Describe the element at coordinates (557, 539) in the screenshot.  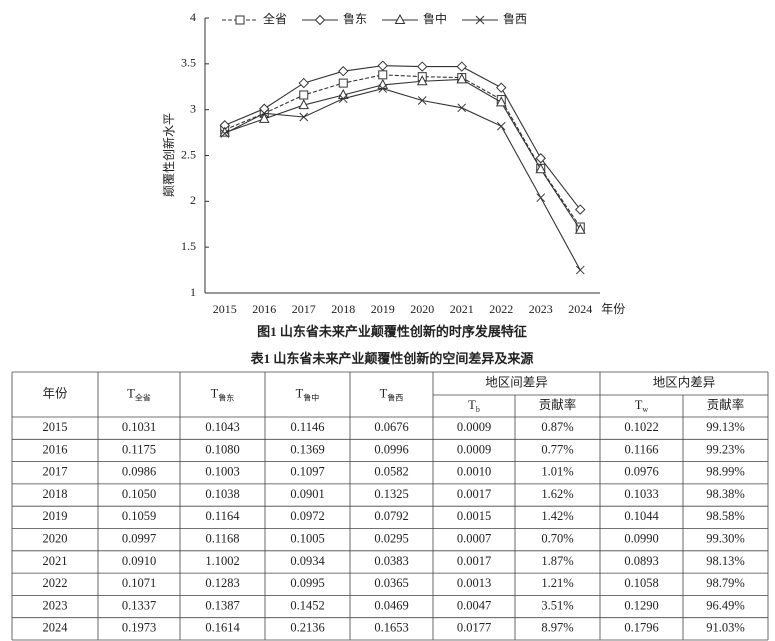
I see `table-cell: 0.70%` at that location.